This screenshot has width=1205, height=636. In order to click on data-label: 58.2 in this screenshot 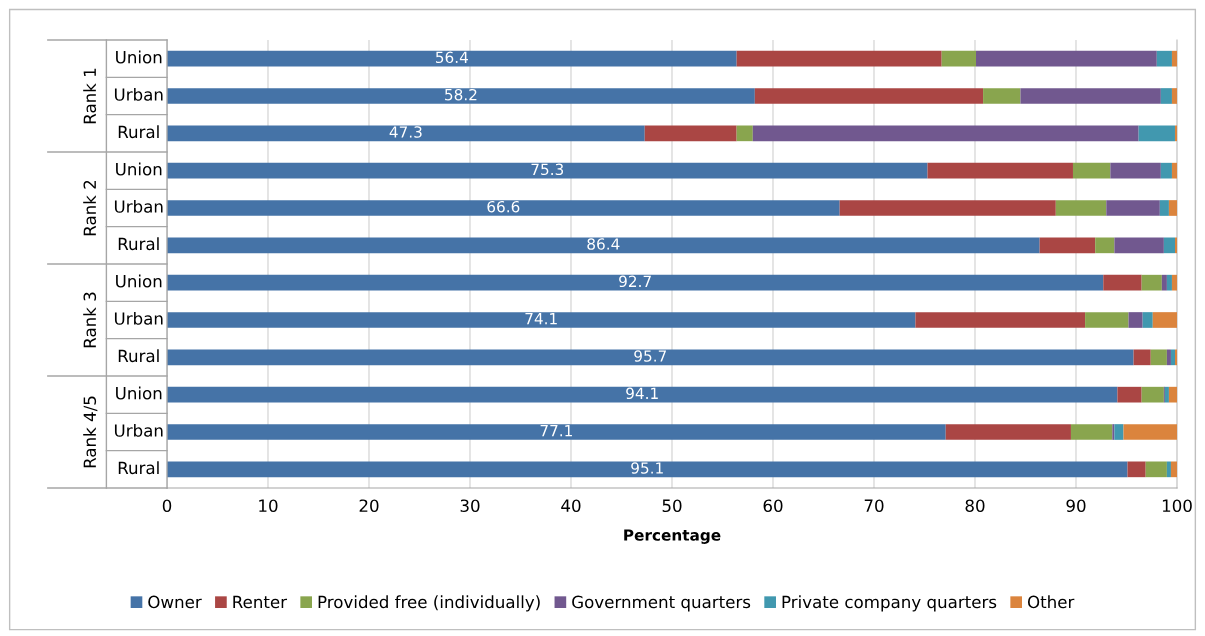, I will do `click(461, 94)`.